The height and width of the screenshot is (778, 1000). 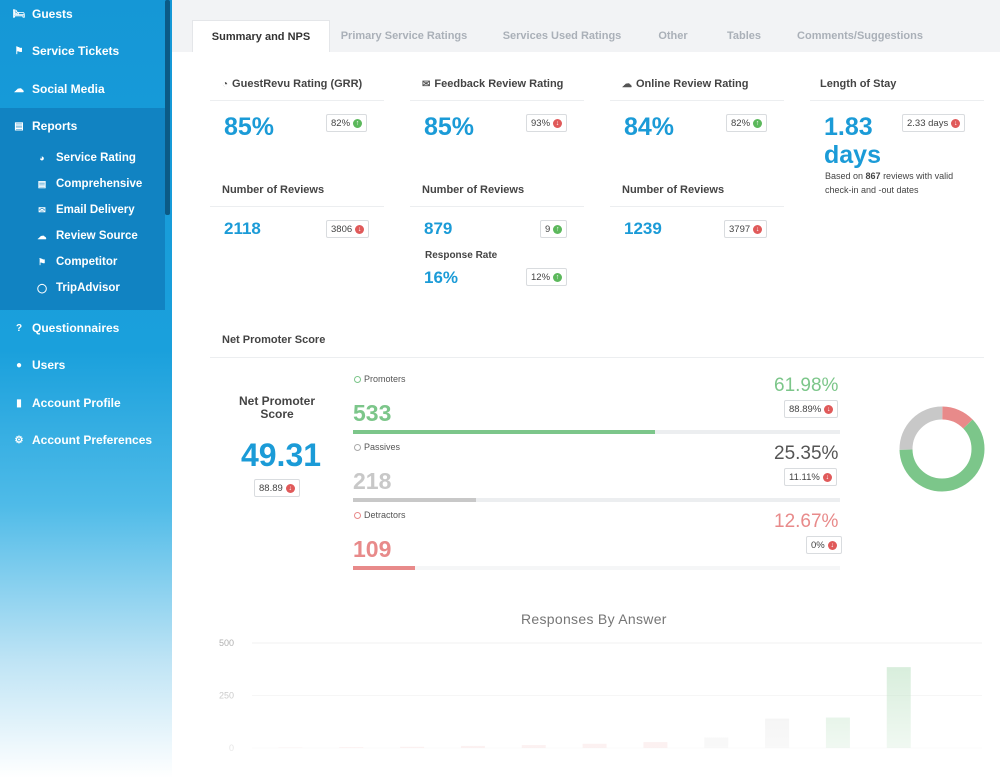 What do you see at coordinates (273, 190) in the screenshot?
I see `grr-reviews-label: Number of Reviews` at bounding box center [273, 190].